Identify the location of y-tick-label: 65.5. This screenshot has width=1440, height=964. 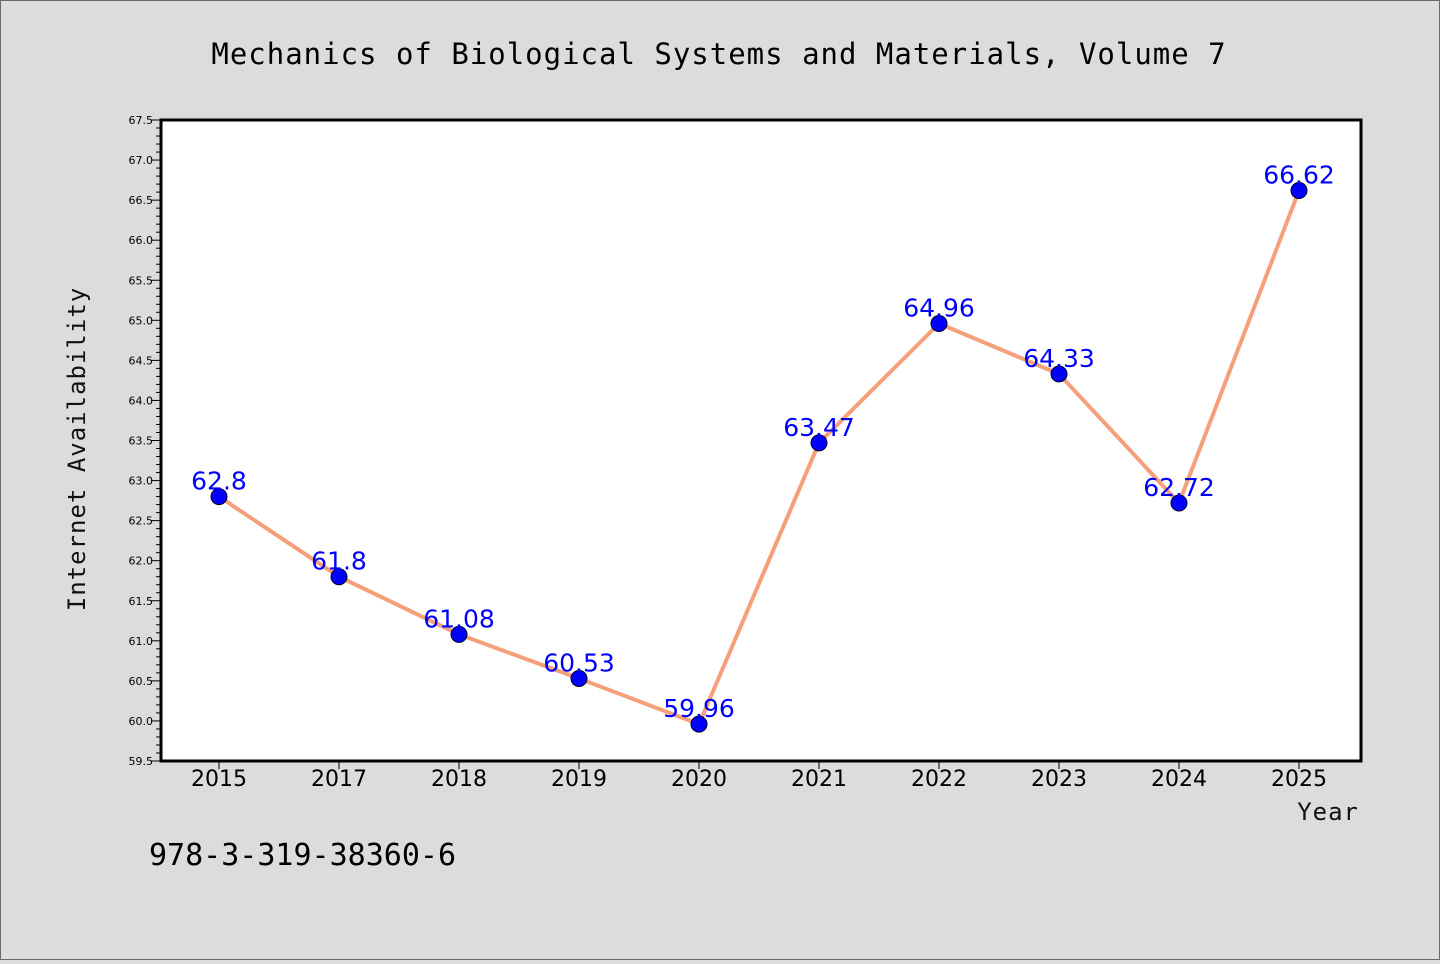
(141, 280).